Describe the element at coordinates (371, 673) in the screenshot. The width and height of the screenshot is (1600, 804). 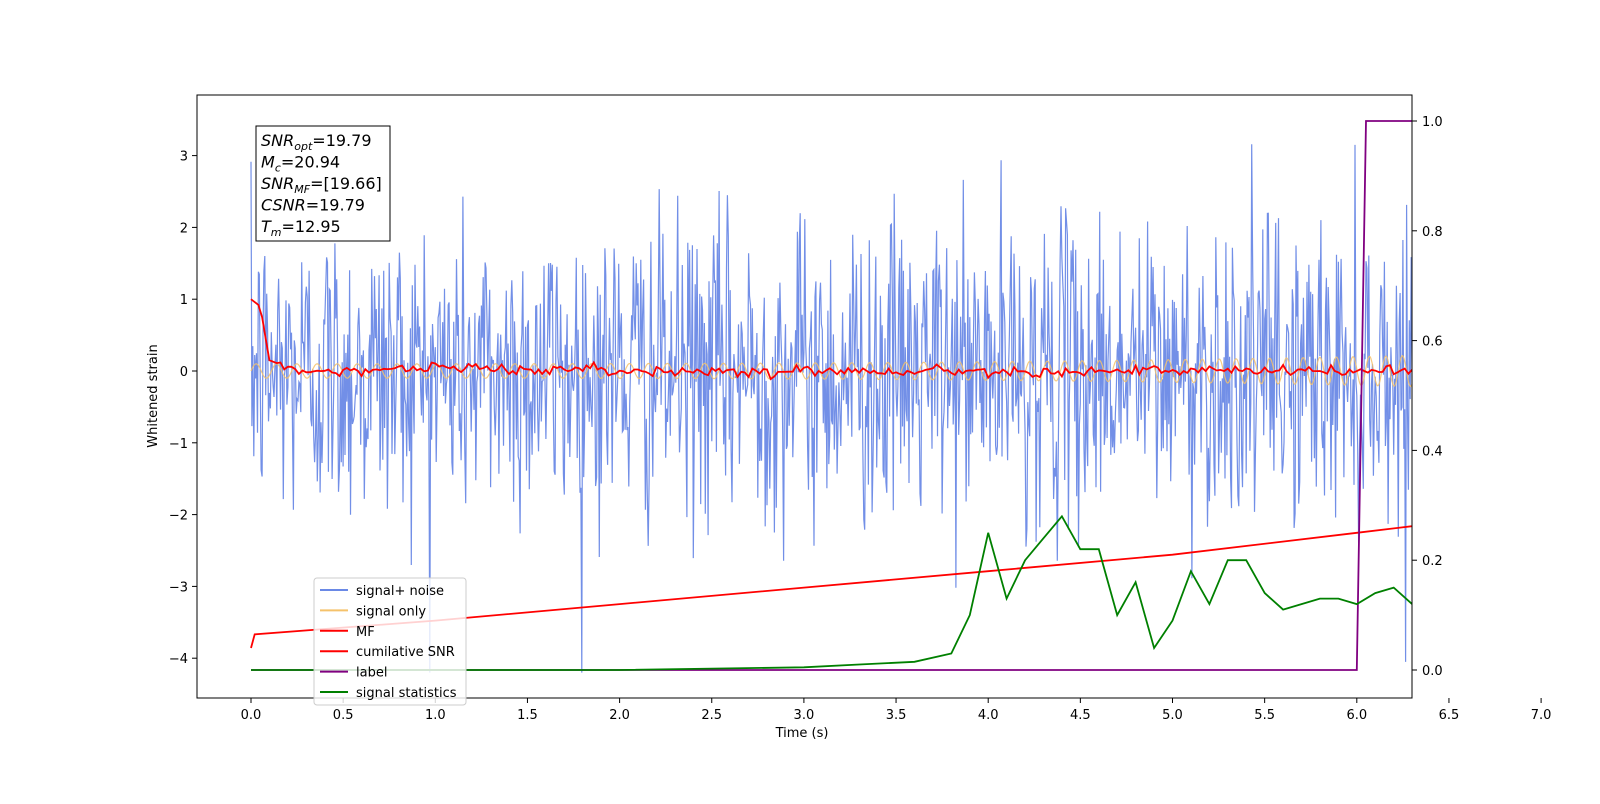
I see `legend-label: label` at that location.